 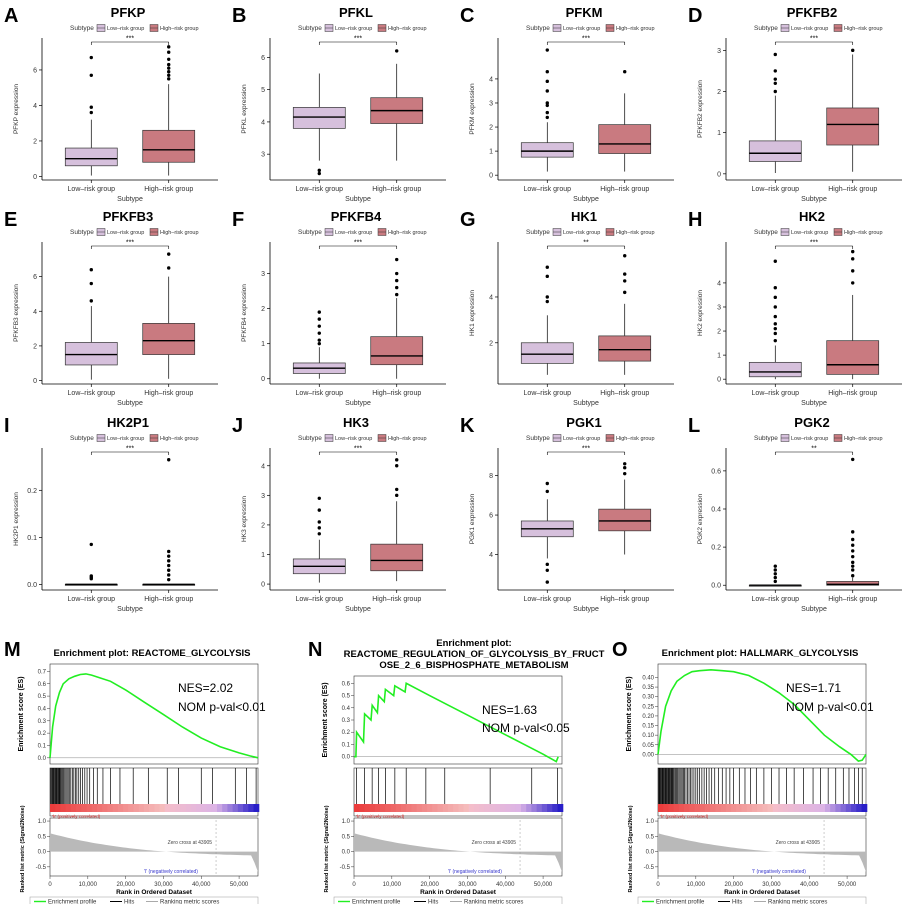 I want to click on y-tick-label: 0.5, so click(x=650, y=837).